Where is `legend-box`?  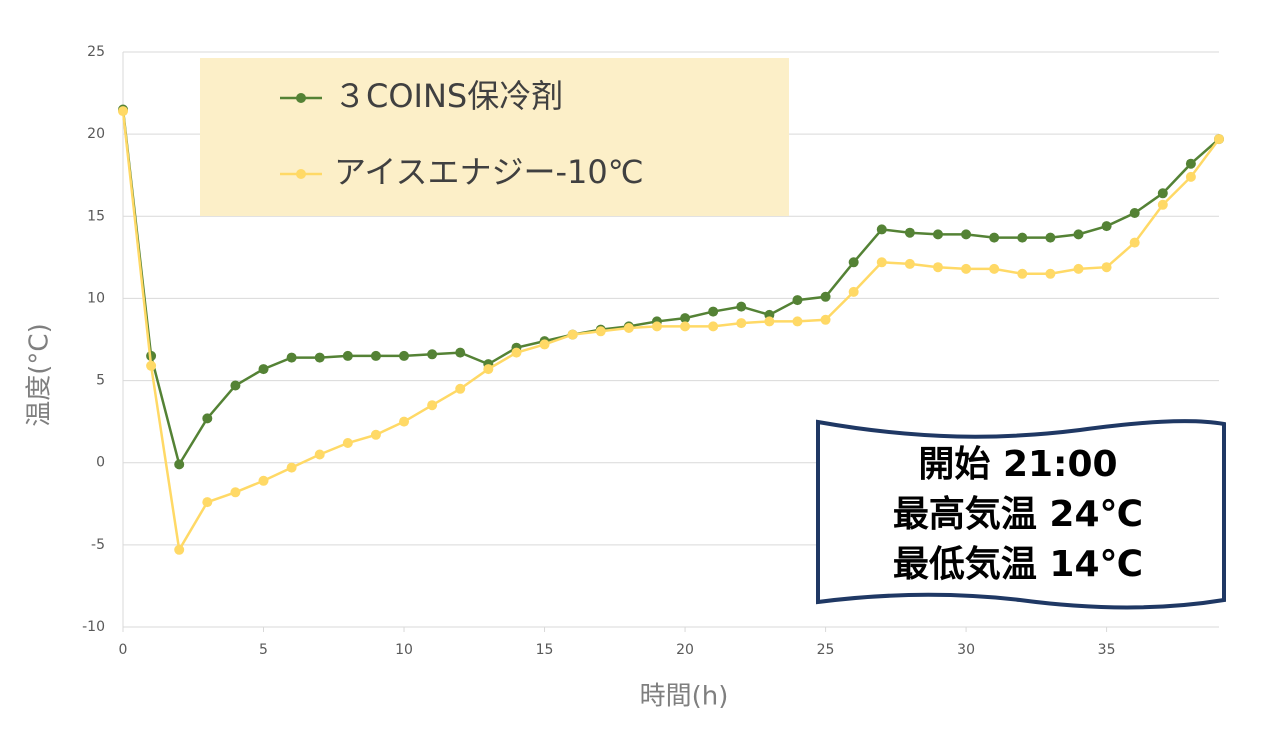
legend-box is located at coordinates (494, 137).